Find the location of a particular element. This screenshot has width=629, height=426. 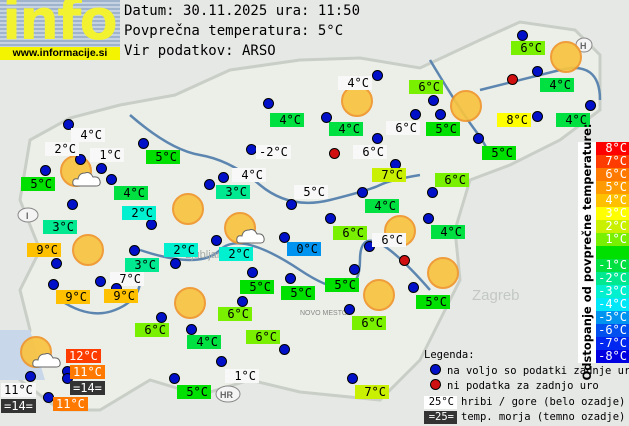

station-temperature: -2°C is located at coordinates (273, 152).